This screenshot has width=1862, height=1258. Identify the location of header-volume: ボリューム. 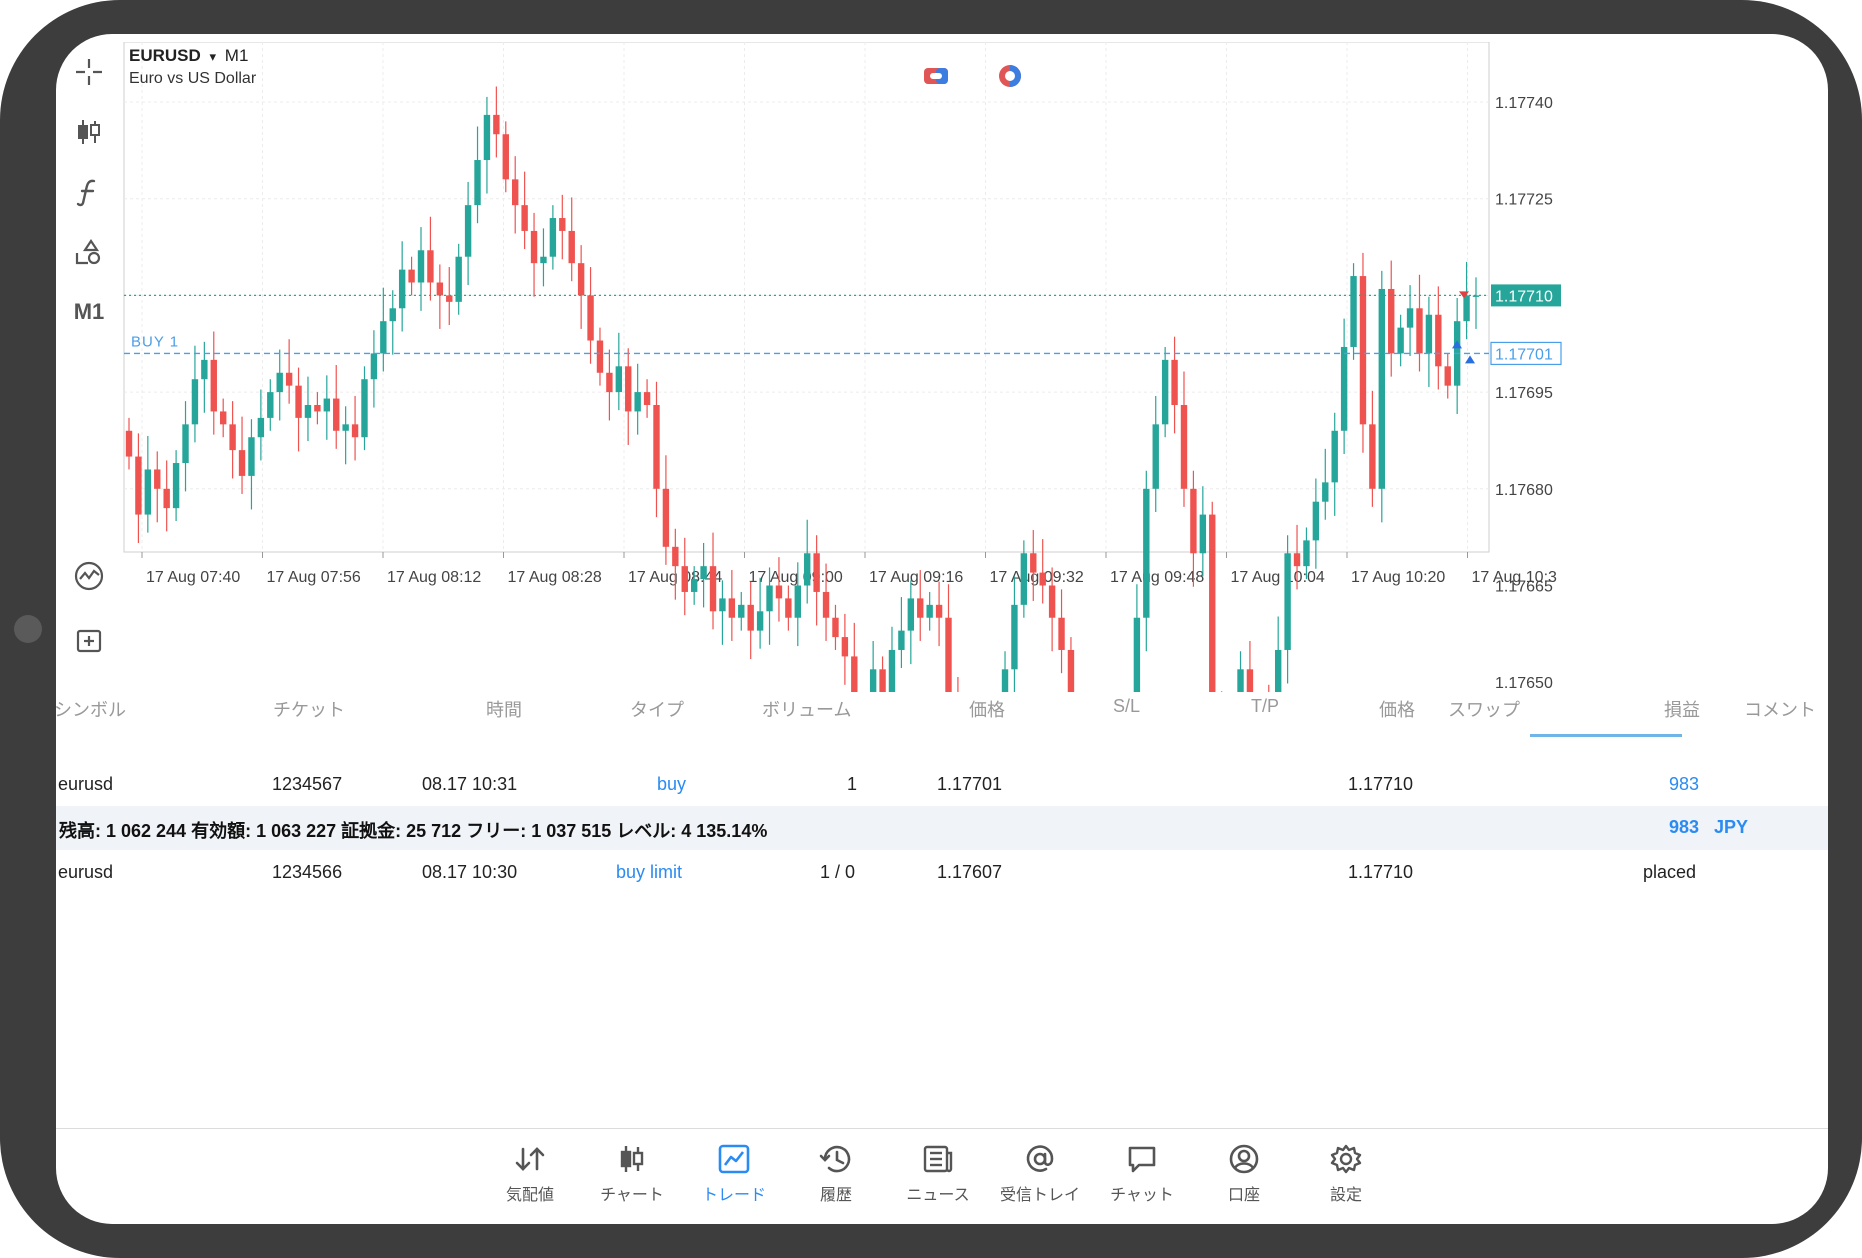
(807, 710).